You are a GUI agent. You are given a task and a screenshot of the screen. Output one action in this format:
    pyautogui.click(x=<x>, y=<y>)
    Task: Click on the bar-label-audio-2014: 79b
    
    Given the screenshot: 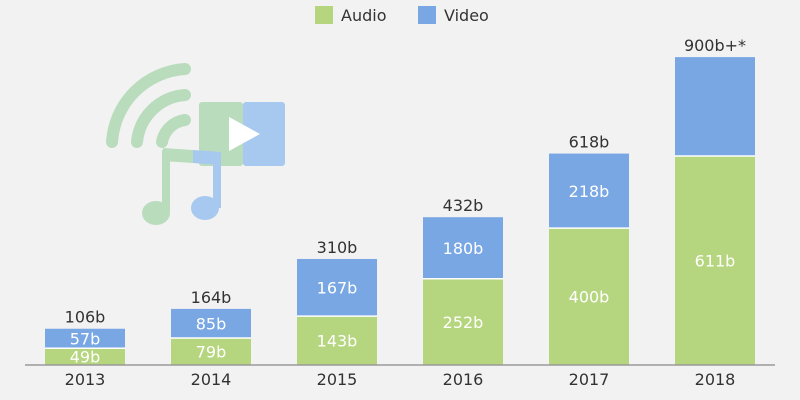 What is the action you would take?
    pyautogui.click(x=211, y=351)
    